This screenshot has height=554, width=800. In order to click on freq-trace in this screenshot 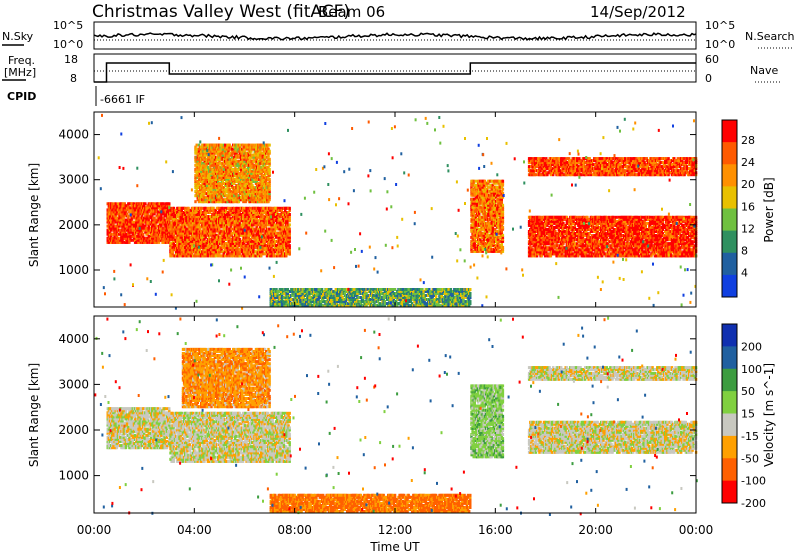, I will do `click(395, 72)`.